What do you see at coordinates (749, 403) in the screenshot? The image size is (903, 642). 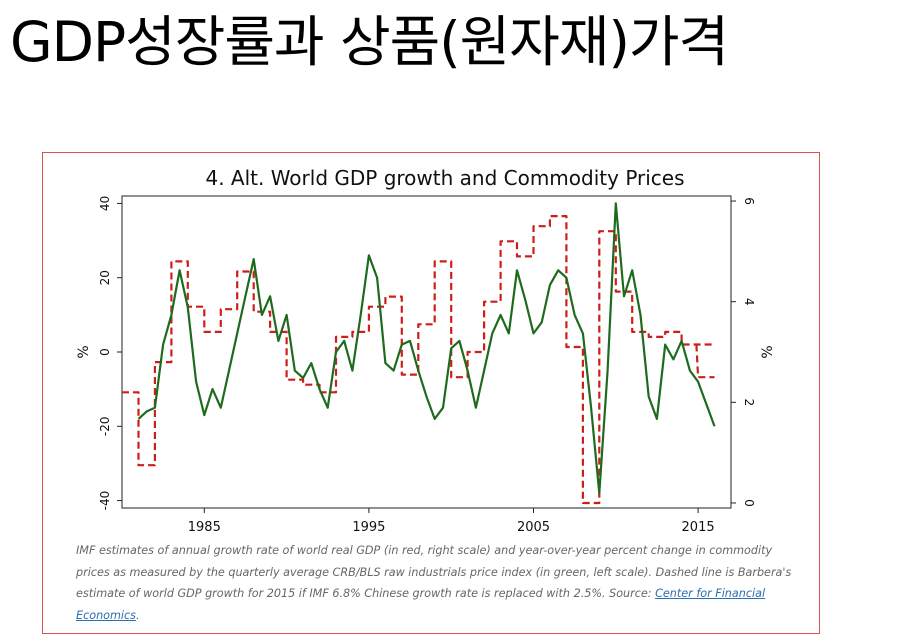 I see `right-tick-label: 2` at bounding box center [749, 403].